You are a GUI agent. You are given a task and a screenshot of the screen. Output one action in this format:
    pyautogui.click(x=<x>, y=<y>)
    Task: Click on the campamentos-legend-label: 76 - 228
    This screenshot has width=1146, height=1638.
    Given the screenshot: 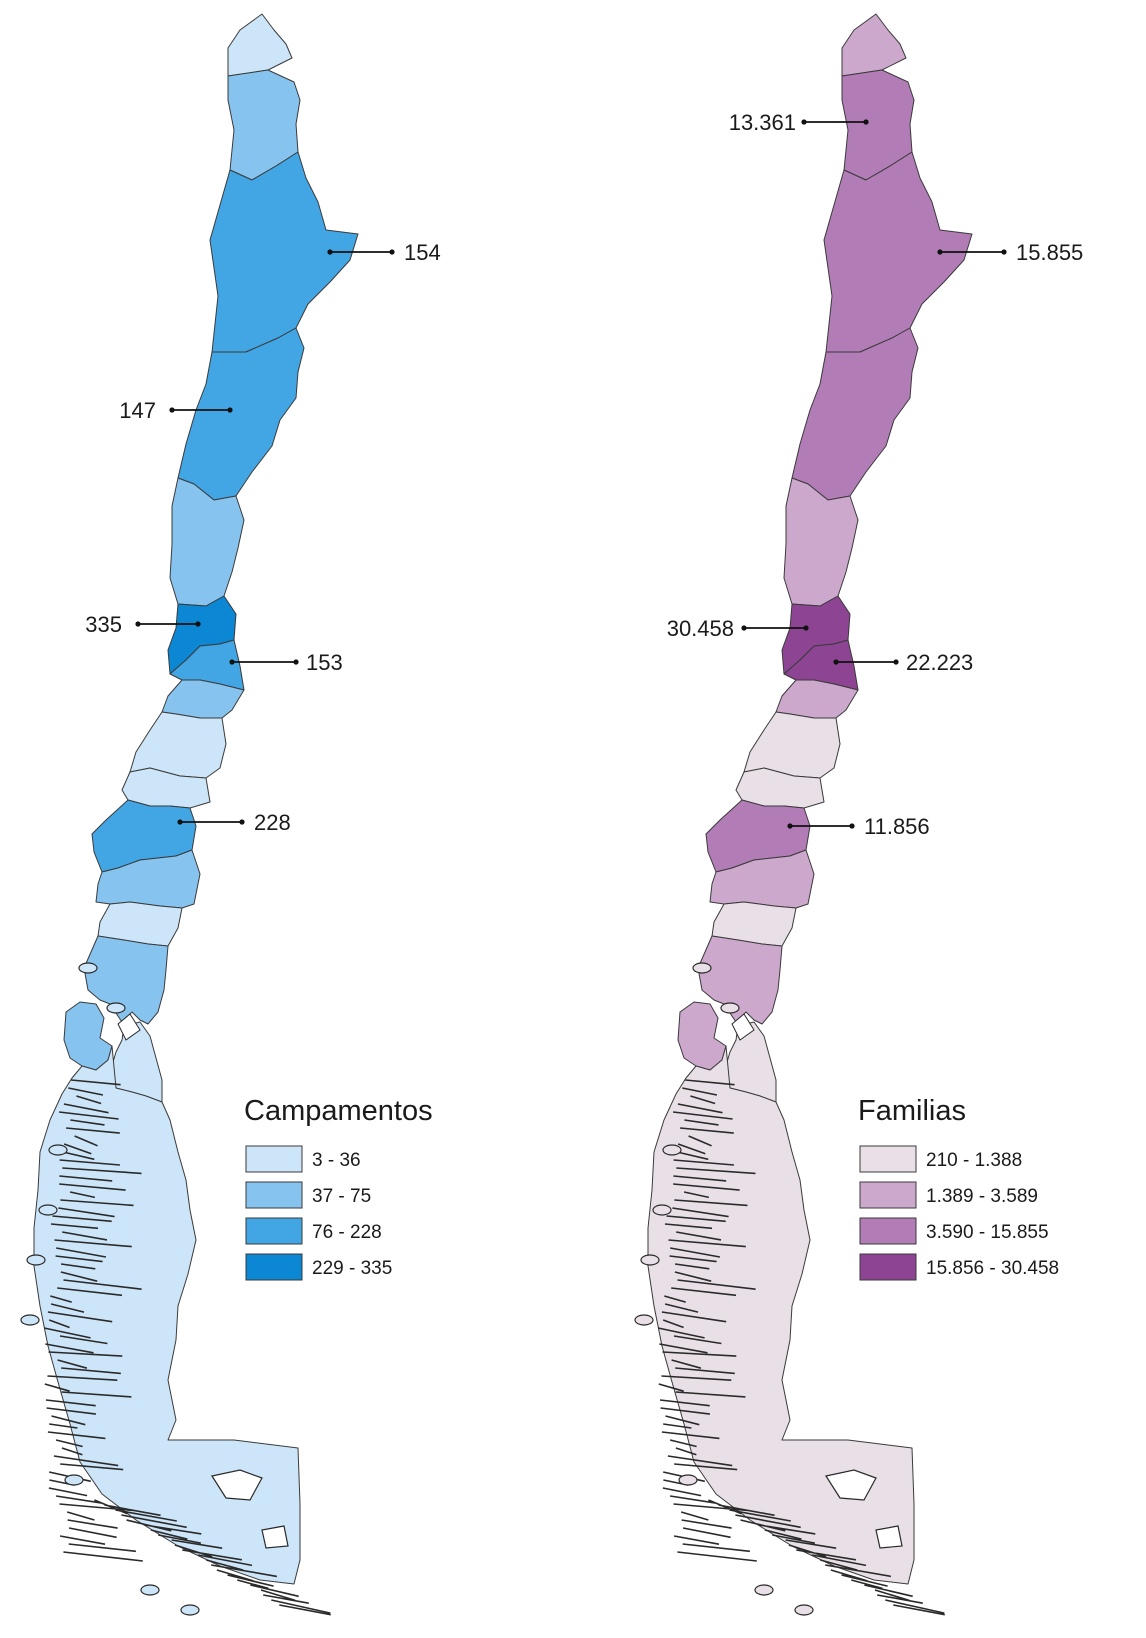 What is the action you would take?
    pyautogui.click(x=347, y=1232)
    